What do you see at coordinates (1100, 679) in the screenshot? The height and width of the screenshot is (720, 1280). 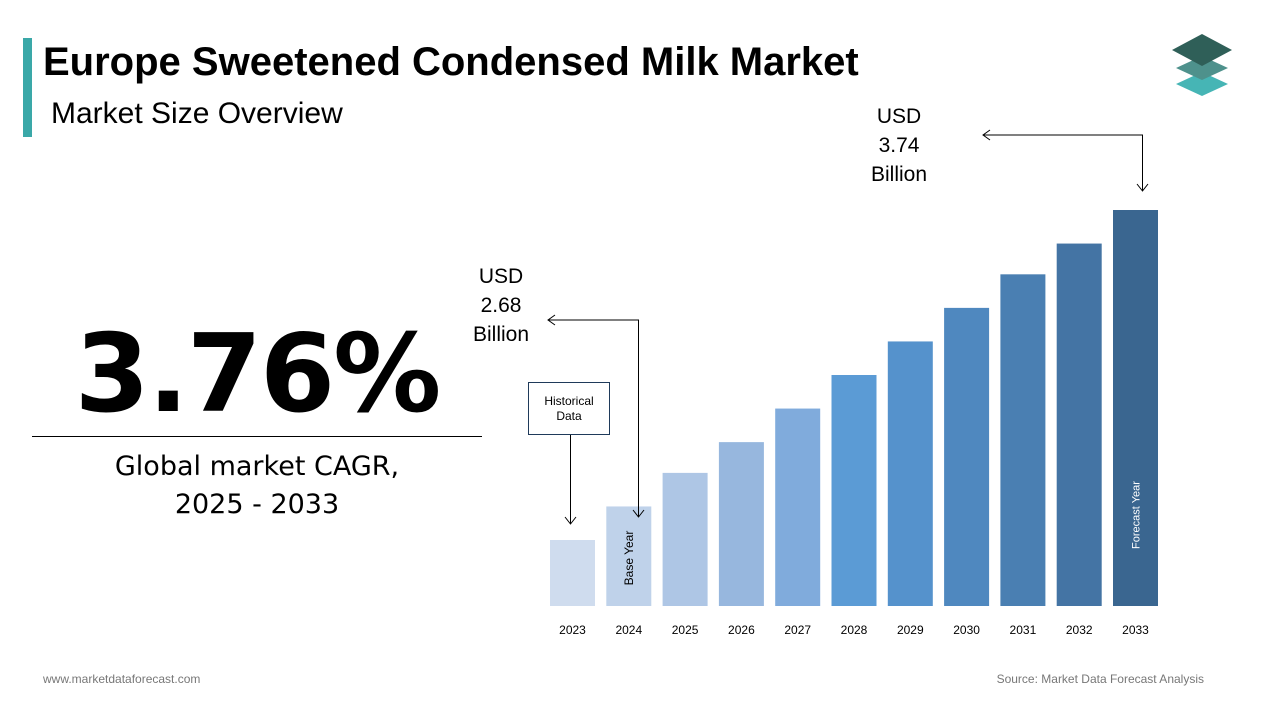 I see `source-note: Source: Market Data Forecast Analysis` at bounding box center [1100, 679].